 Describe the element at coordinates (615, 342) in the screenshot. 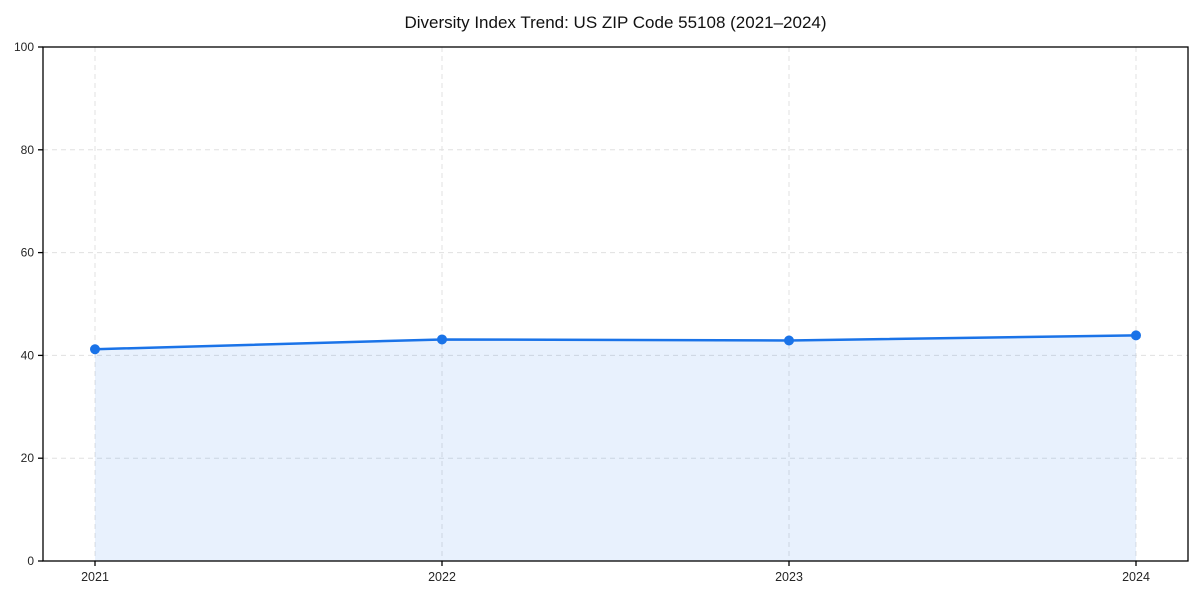

I see `trend-line` at that location.